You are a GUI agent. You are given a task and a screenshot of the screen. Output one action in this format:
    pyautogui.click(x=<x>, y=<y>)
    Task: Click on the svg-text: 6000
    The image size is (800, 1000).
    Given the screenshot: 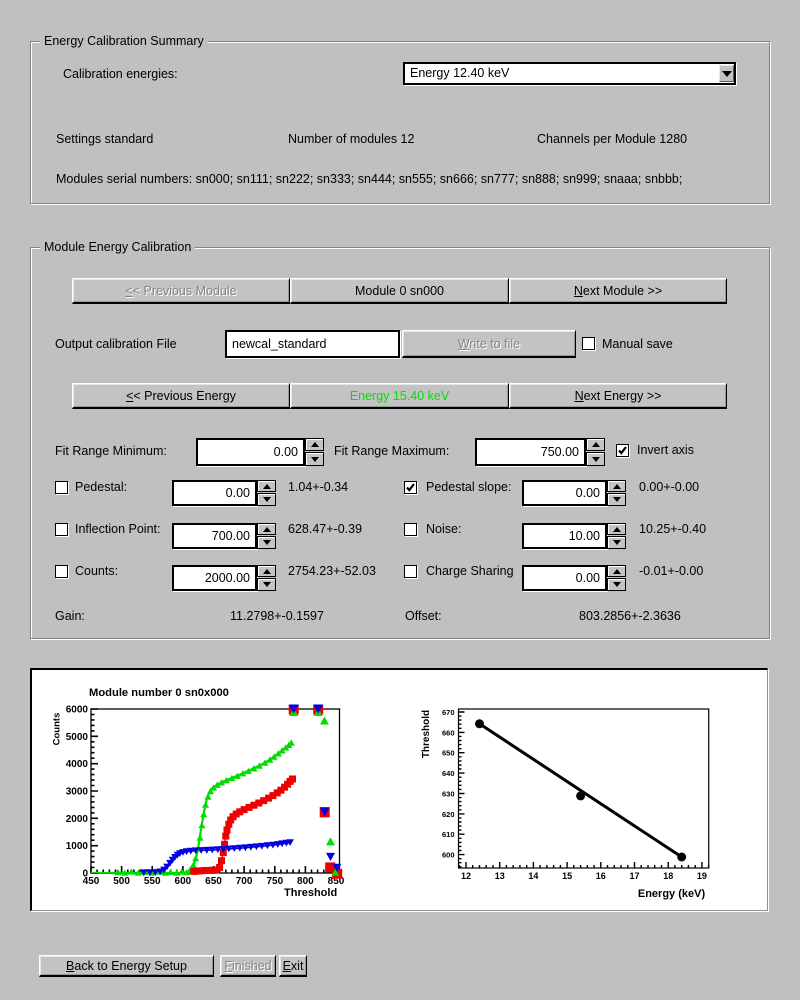 What is the action you would take?
    pyautogui.click(x=77, y=710)
    